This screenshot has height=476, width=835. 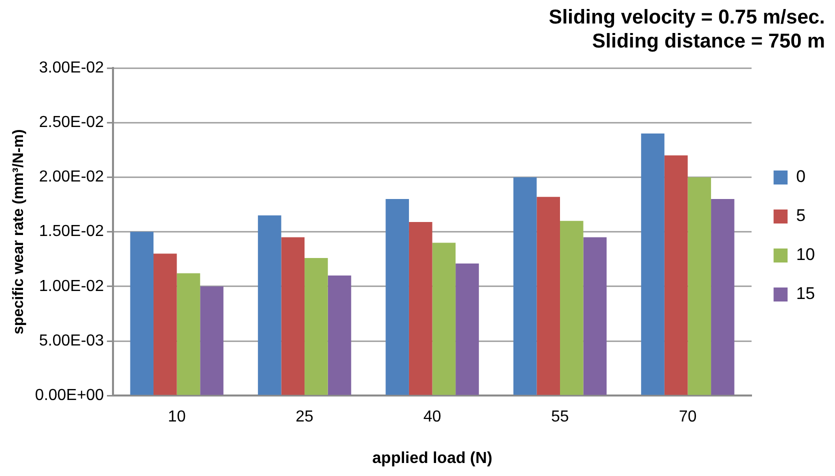 What do you see at coordinates (71, 286) in the screenshot?
I see `y-tick-label: 1.00E-02` at bounding box center [71, 286].